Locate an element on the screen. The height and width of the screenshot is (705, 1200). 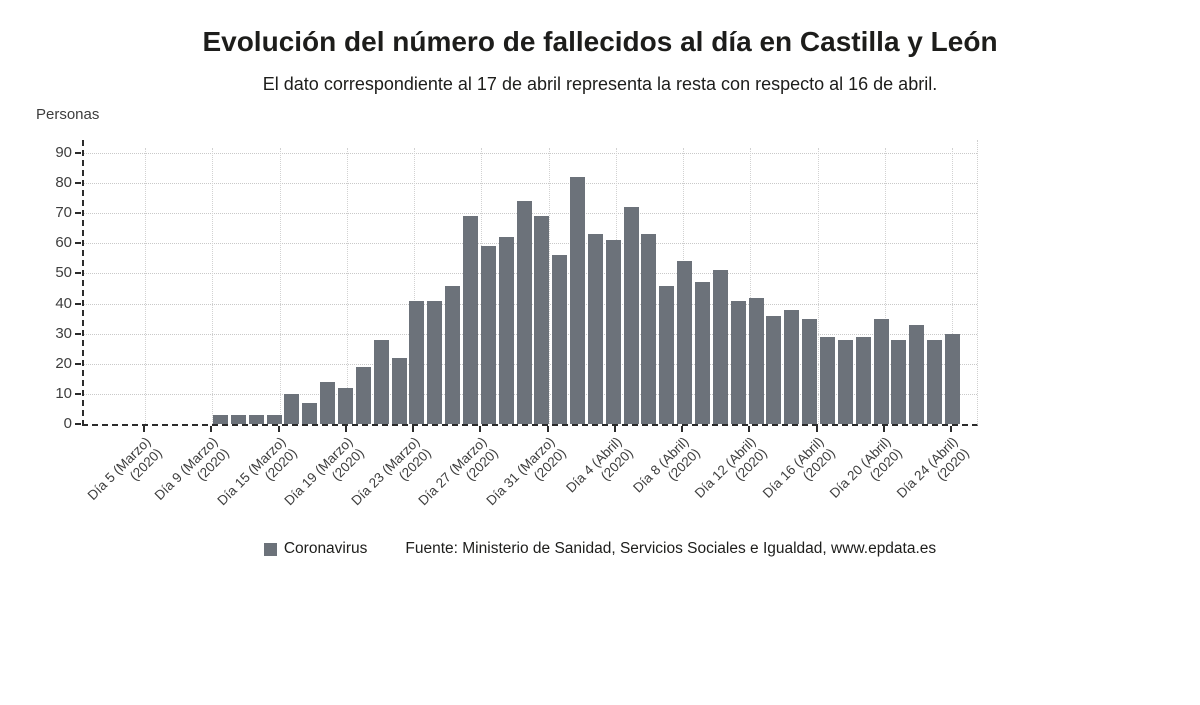
y-axis-title: Personas is located at coordinates (68, 114).